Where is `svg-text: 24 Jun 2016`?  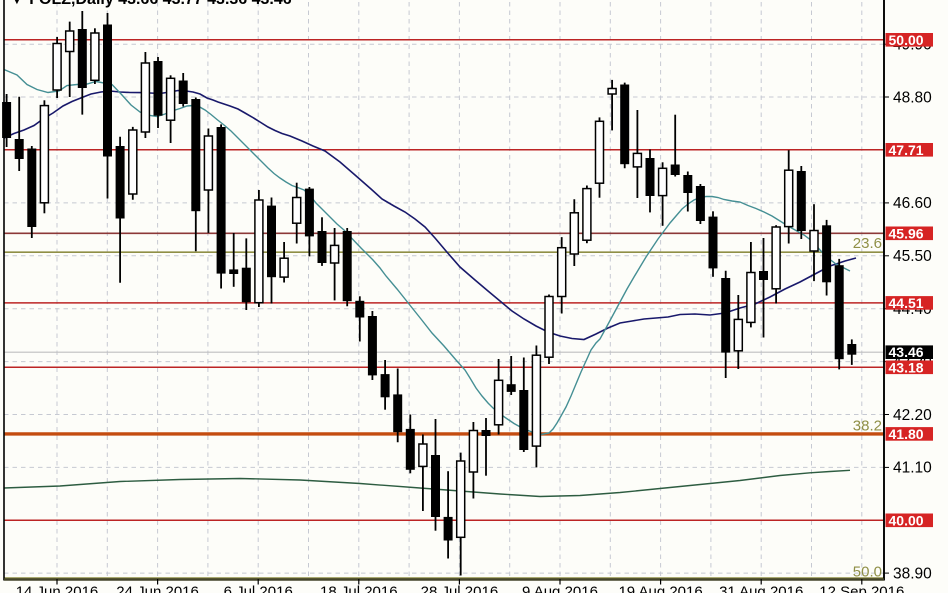
svg-text: 24 Jun 2016 is located at coordinates (157, 588).